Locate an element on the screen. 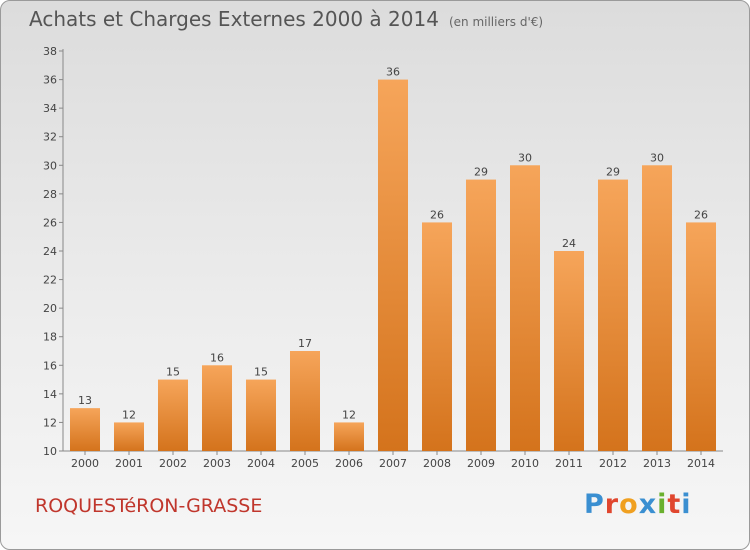 This screenshot has width=750, height=550. bar-2012 is located at coordinates (613, 315).